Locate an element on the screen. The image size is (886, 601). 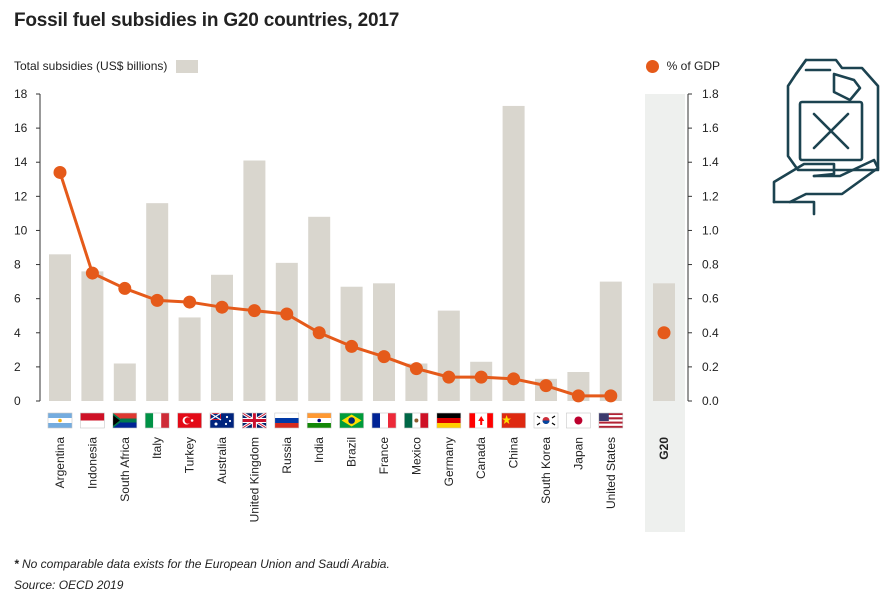
canada-flag is located at coordinates (481, 420).